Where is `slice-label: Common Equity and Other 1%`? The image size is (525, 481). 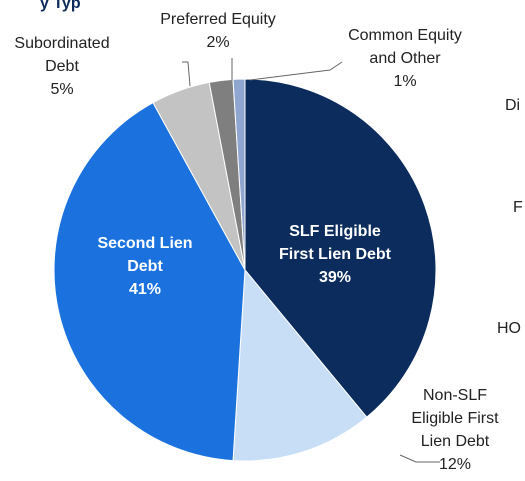
slice-label: Common Equity and Other 1% is located at coordinates (405, 58).